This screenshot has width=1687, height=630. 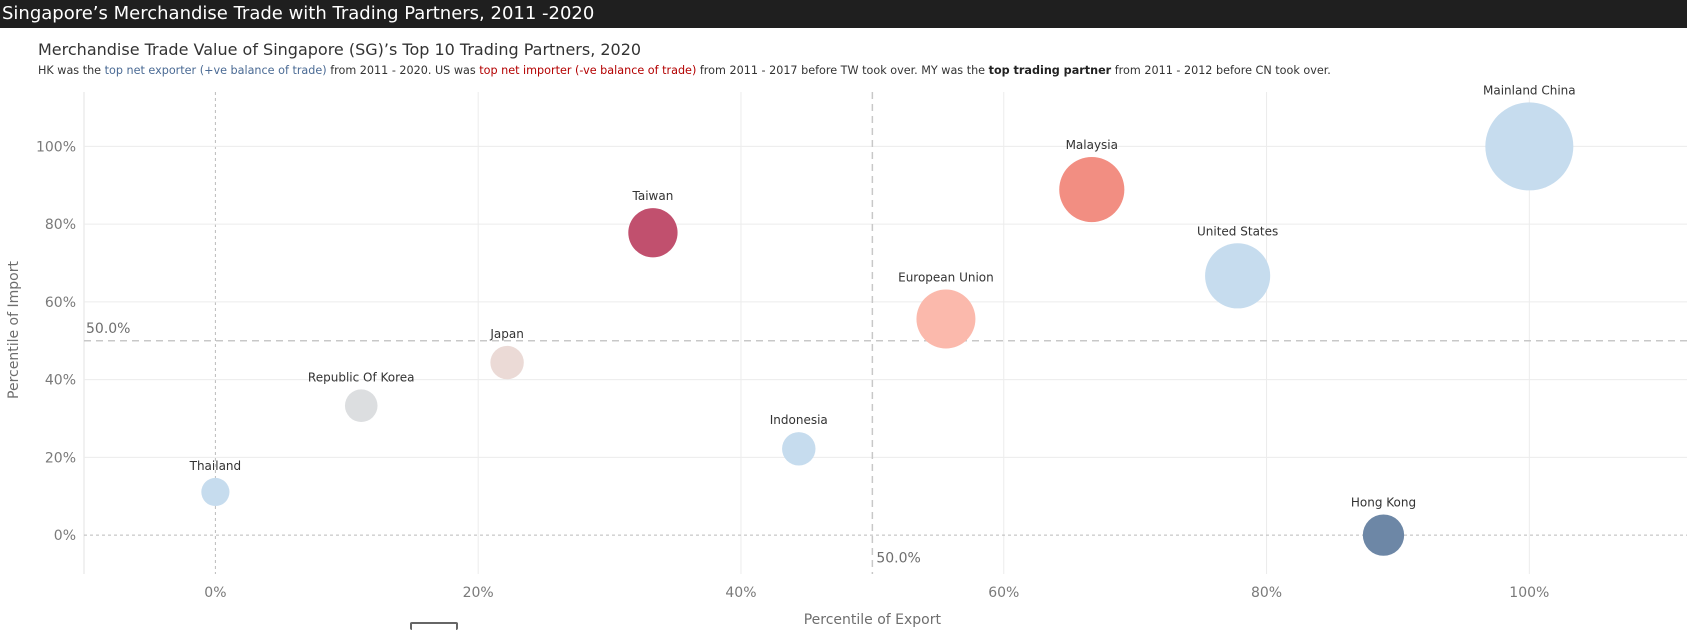 What do you see at coordinates (799, 420) in the screenshot?
I see `bubble-label-indonesia: Indonesia` at bounding box center [799, 420].